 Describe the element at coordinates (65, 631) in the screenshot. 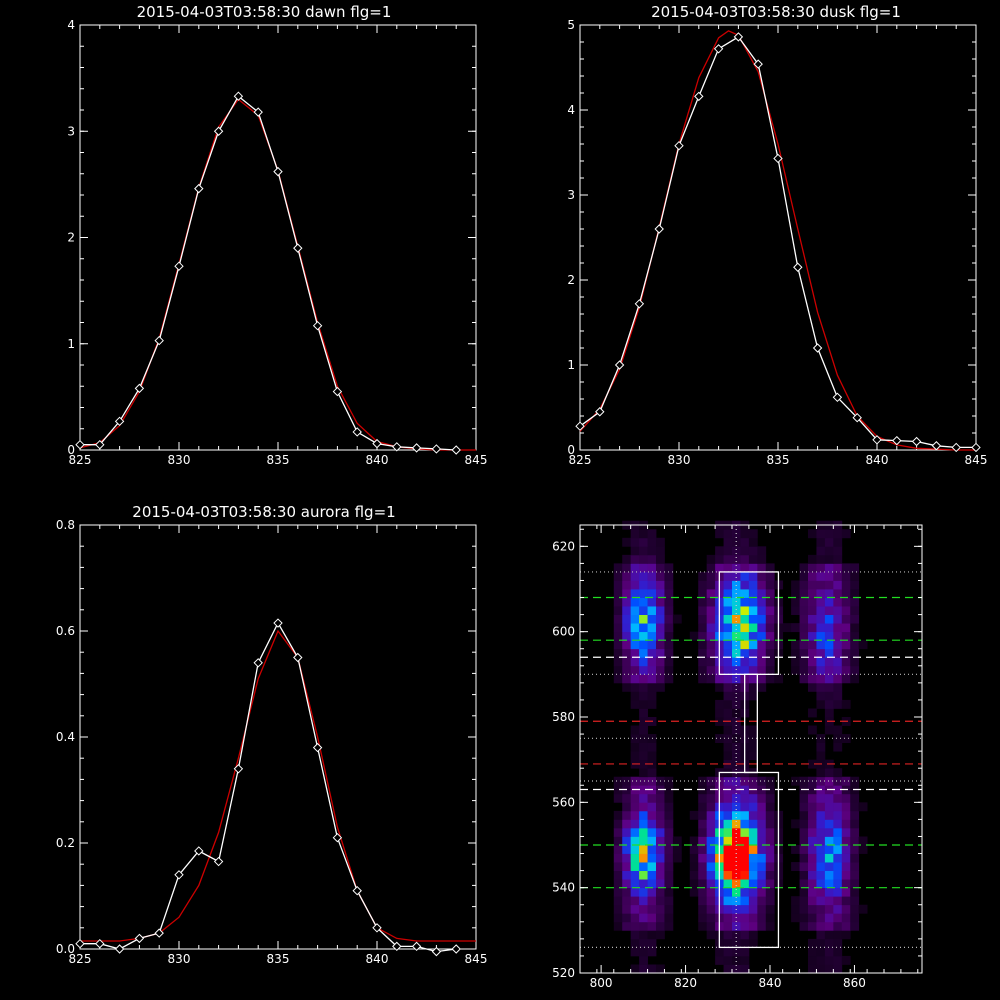

I see `y-tick-label: 0.6` at that location.